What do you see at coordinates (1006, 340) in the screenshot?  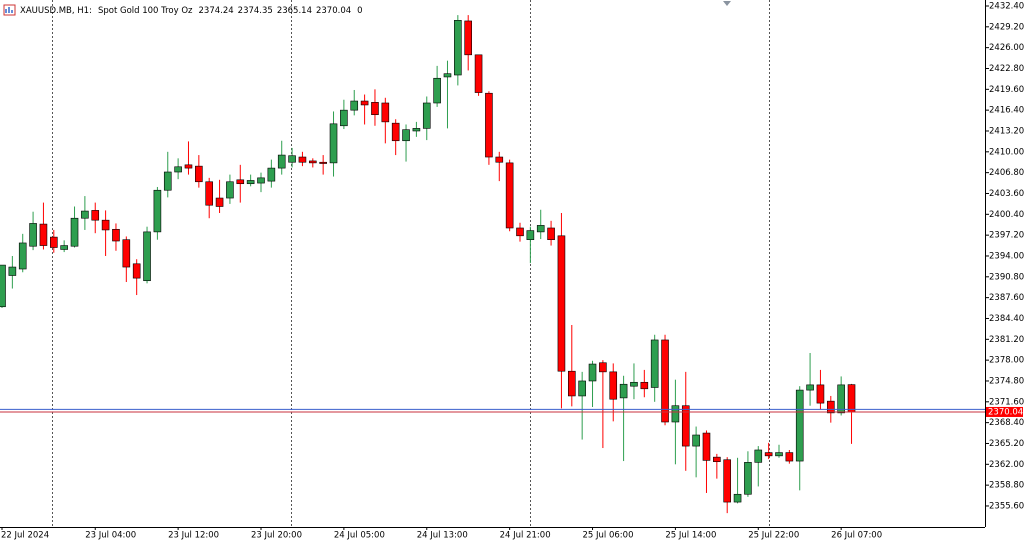 I see `y-tick-label: 2381.20` at bounding box center [1006, 340].